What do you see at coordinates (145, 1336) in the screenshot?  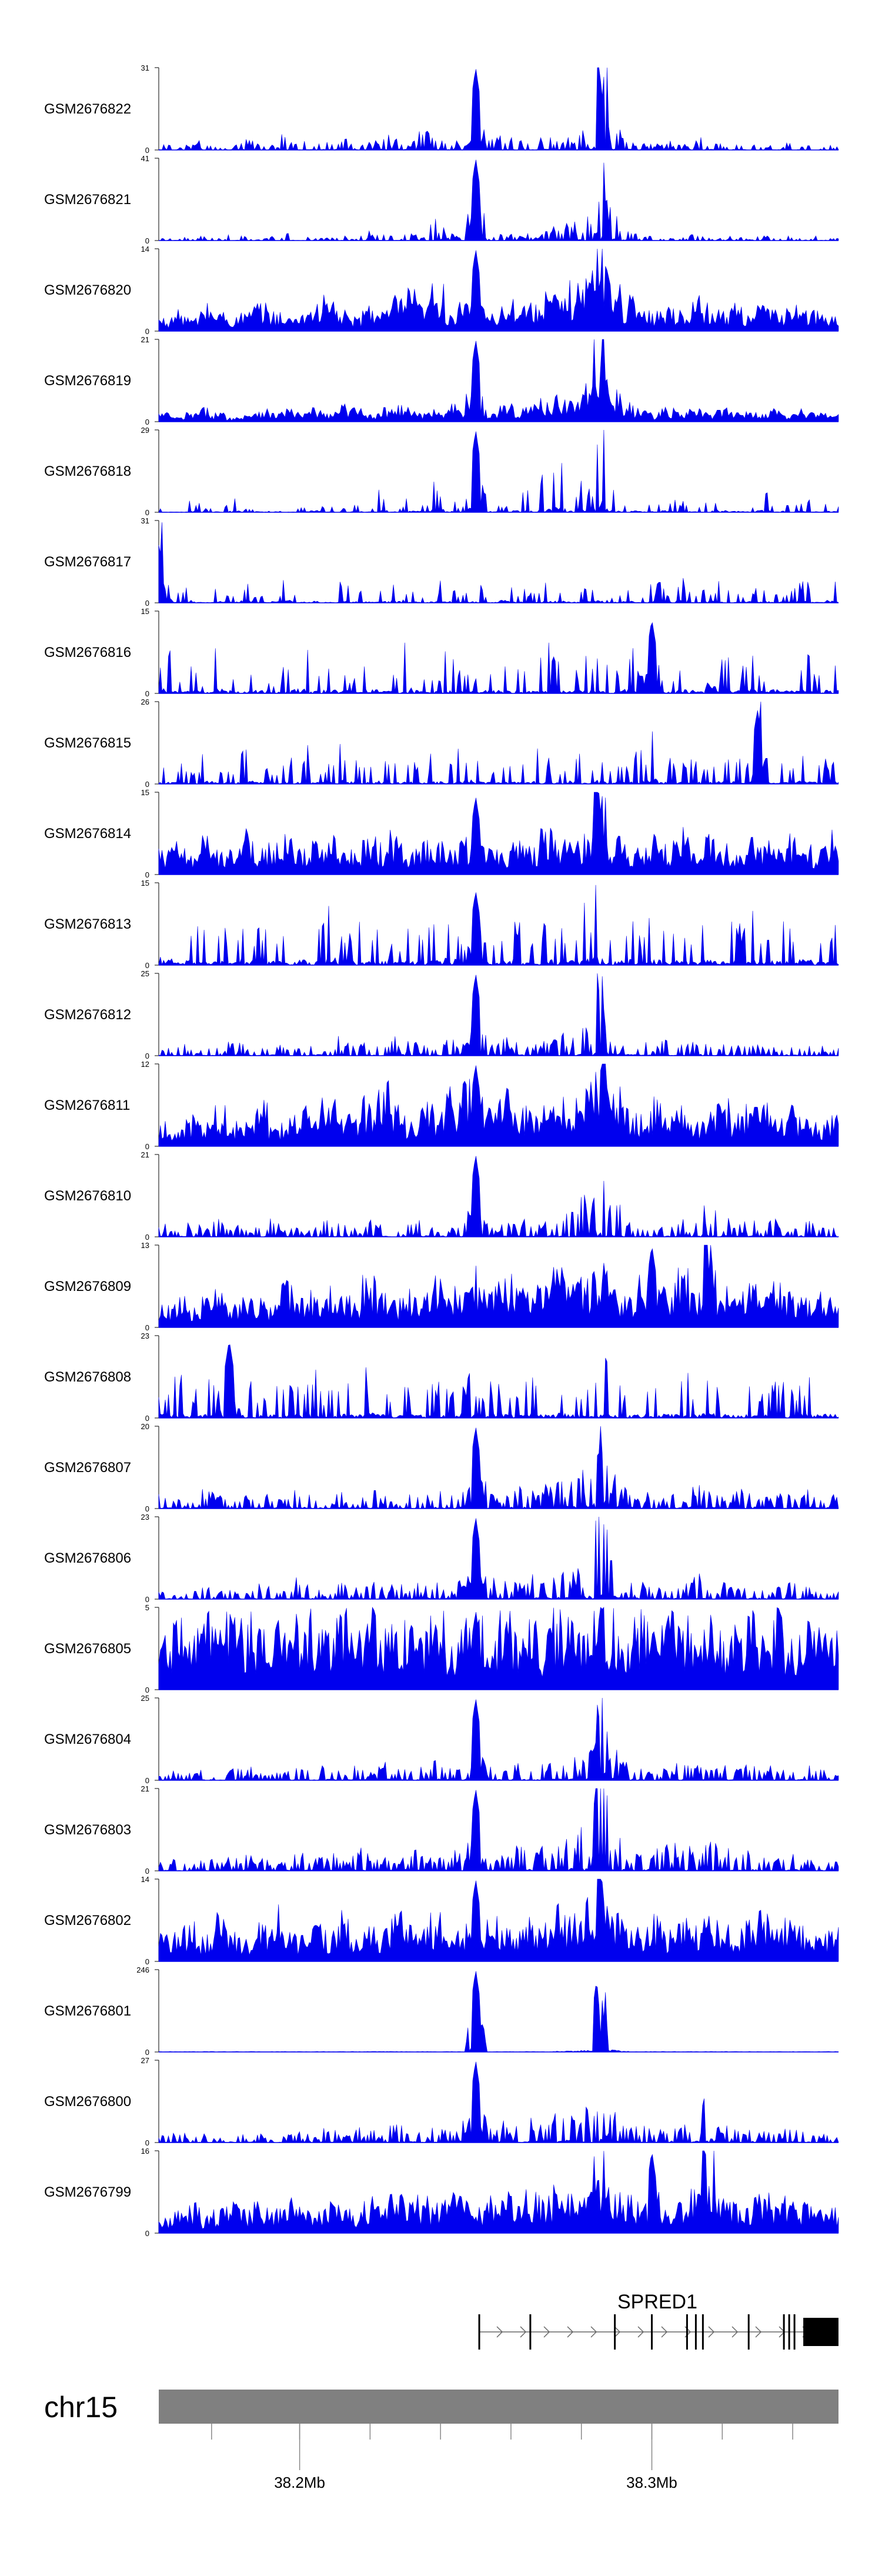 I see `y-max-tick-label: 23` at bounding box center [145, 1336].